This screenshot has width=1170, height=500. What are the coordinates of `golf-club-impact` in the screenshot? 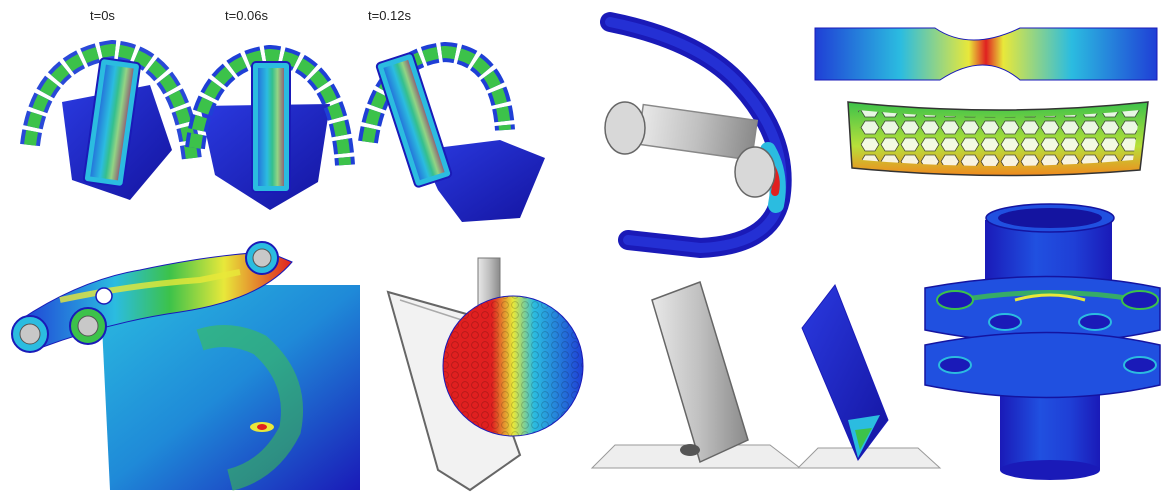 It's located at (485, 374).